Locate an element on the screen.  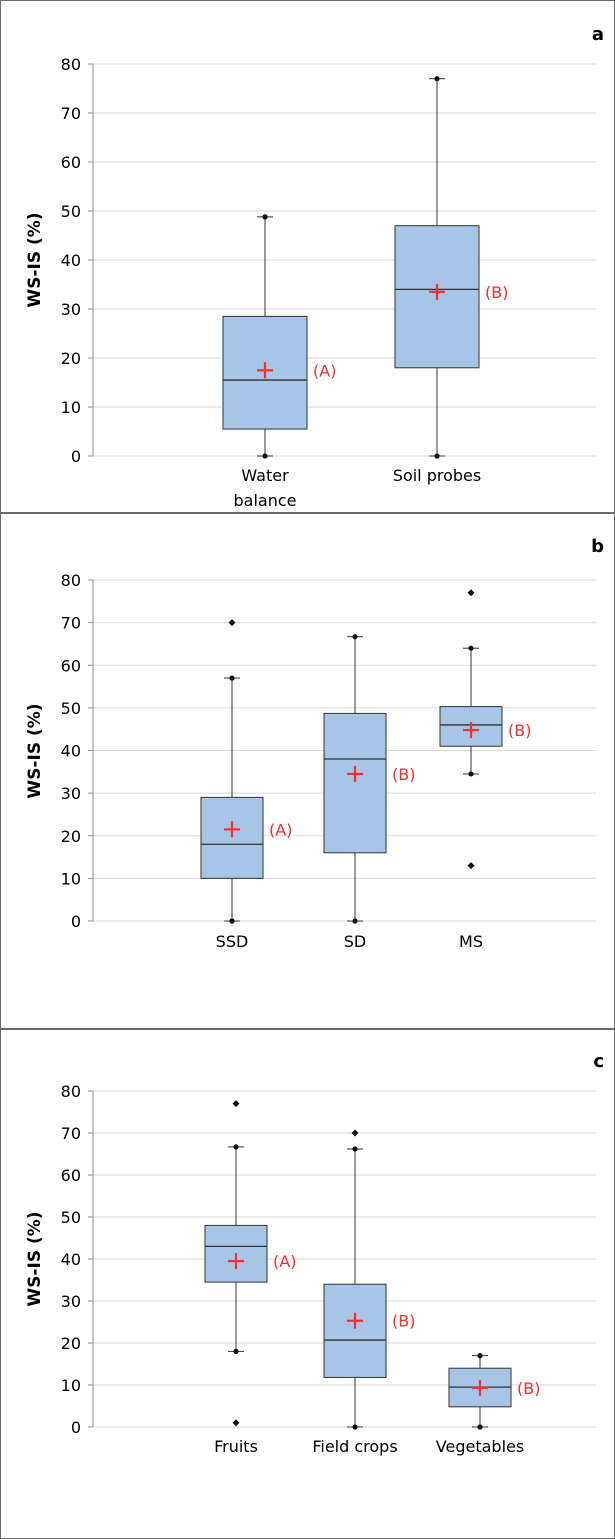
box-field-crops is located at coordinates (355, 1330).